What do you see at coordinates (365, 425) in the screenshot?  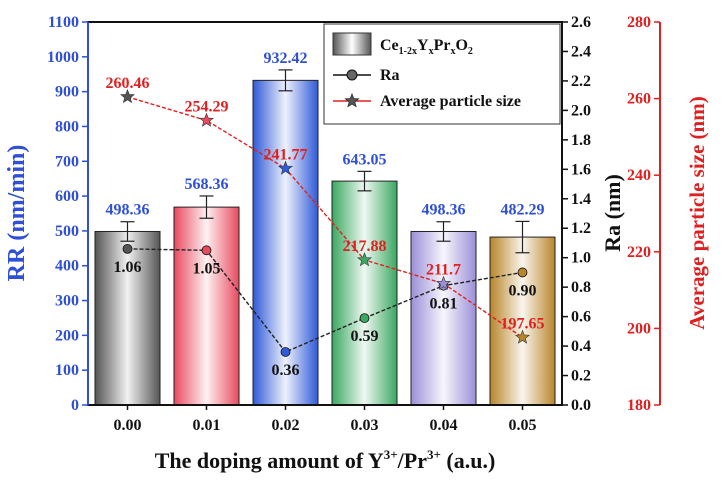 I see `x-tick-label: 0.03` at bounding box center [365, 425].